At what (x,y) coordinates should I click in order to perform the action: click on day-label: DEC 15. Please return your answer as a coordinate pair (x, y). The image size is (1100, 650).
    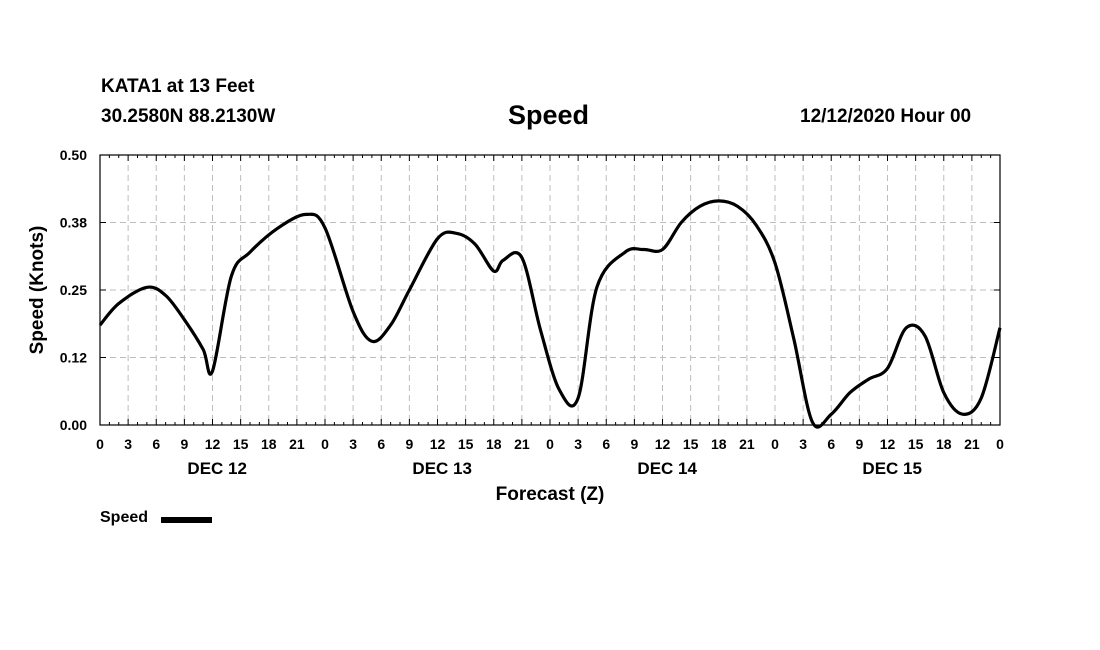
    Looking at the image, I should click on (892, 468).